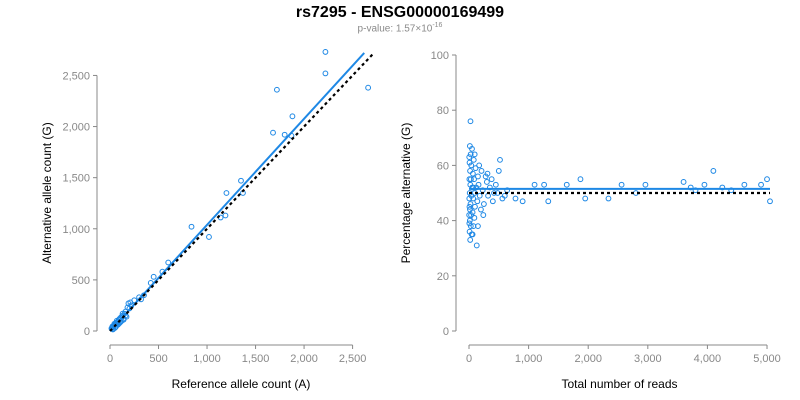 This screenshot has width=800, height=400. I want to click on left-x-tick-label: 1,000, so click(207, 359).